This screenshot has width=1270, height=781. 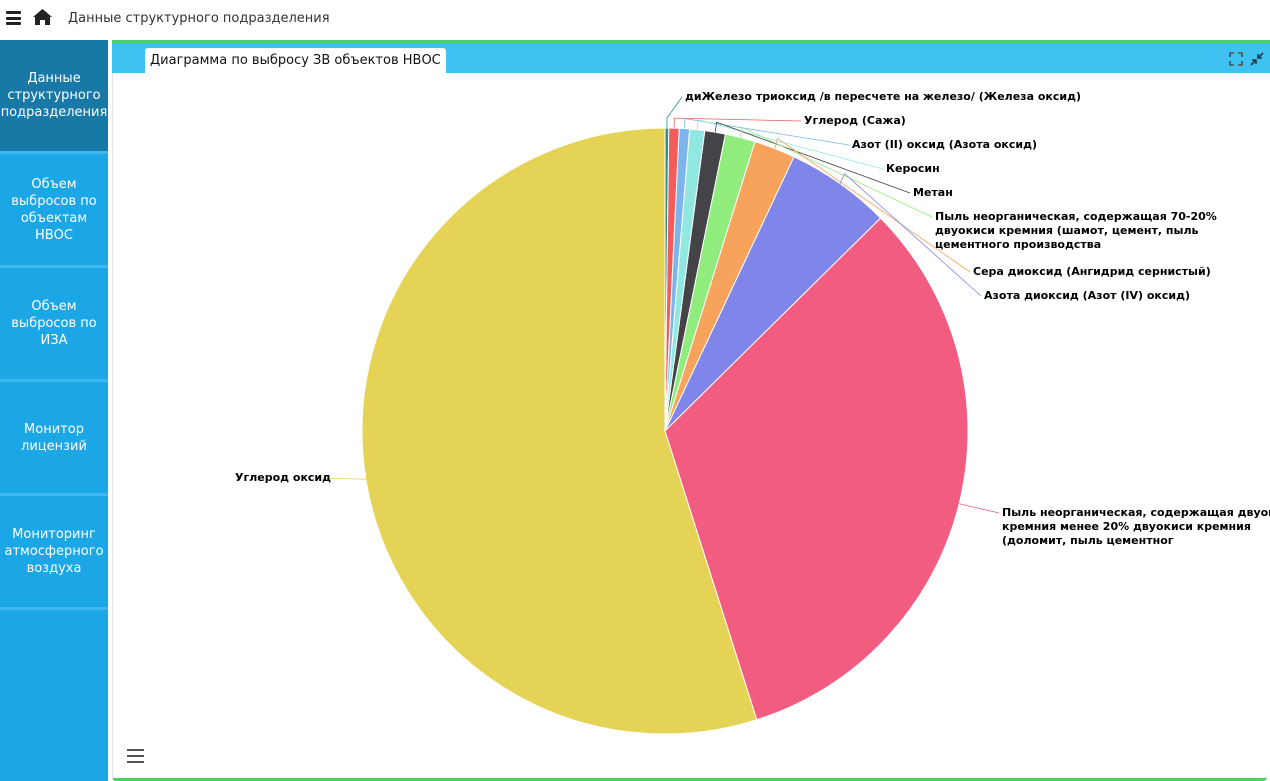 I want to click on sidebar-item-license-monitor: Монитор лицензий, so click(x=54, y=439).